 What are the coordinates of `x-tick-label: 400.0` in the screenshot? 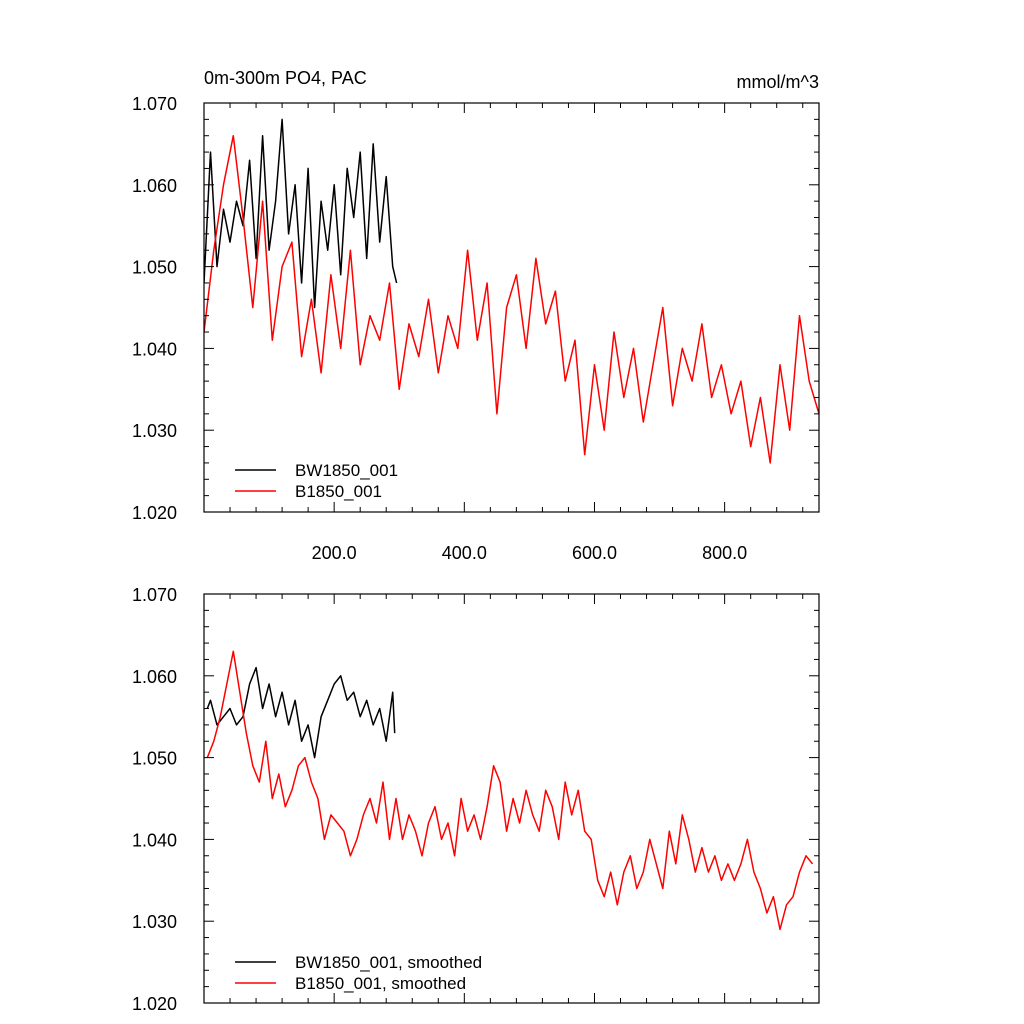 It's located at (464, 553).